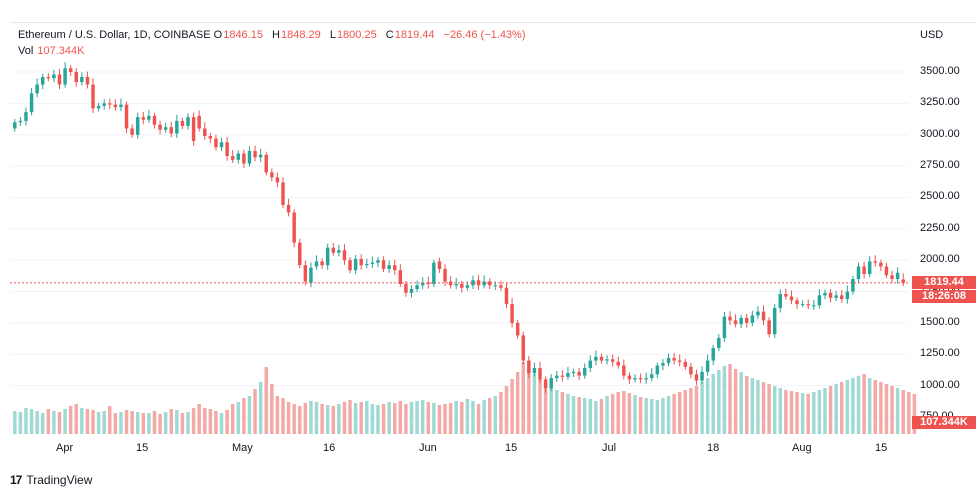  Describe the element at coordinates (944, 296) in the screenshot. I see `countdown-tag: 18:26:08` at that location.